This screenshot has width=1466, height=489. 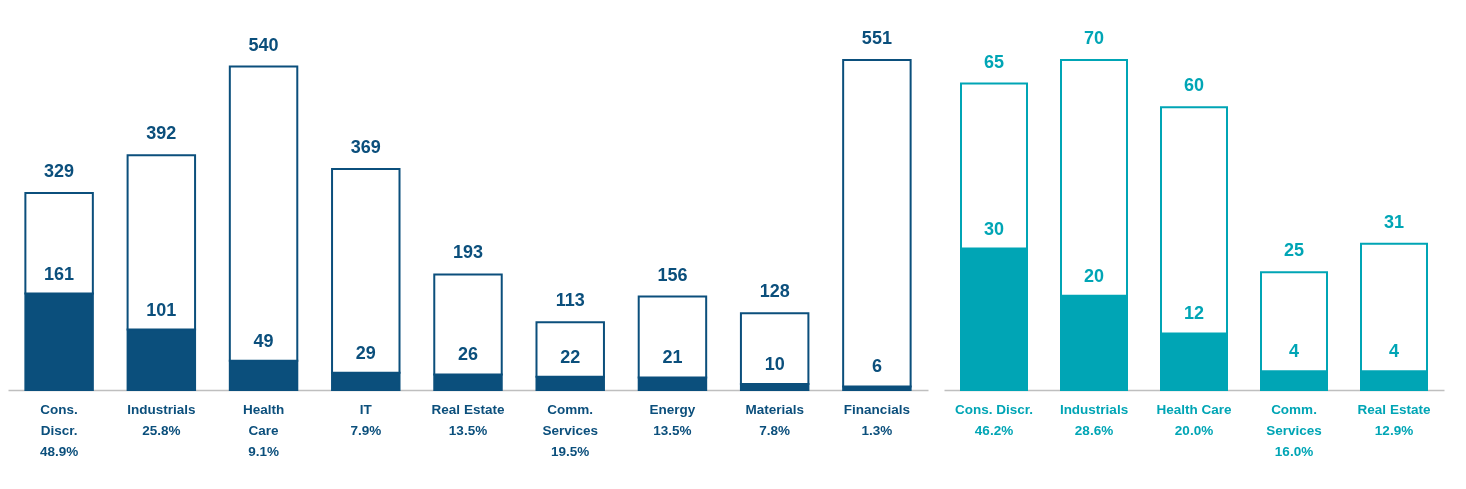 I want to click on x-tick-label: Cons. Discr. 48.9%, so click(x=59, y=430).